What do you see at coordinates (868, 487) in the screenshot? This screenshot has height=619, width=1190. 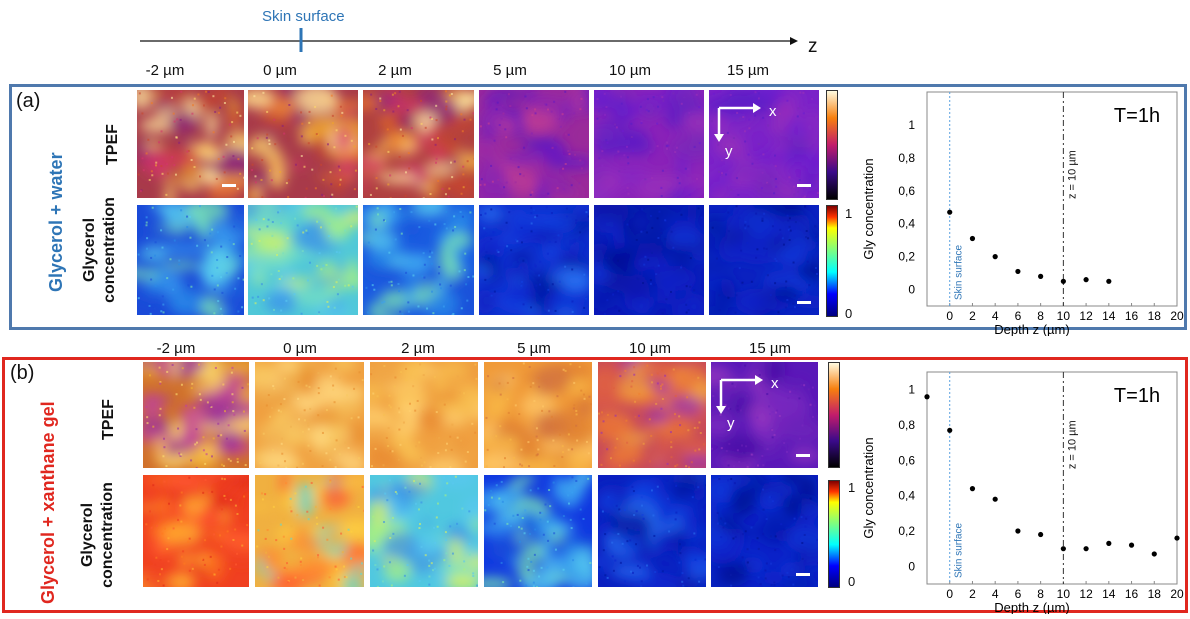 I see `y-axis-title: Gly concentration` at bounding box center [868, 487].